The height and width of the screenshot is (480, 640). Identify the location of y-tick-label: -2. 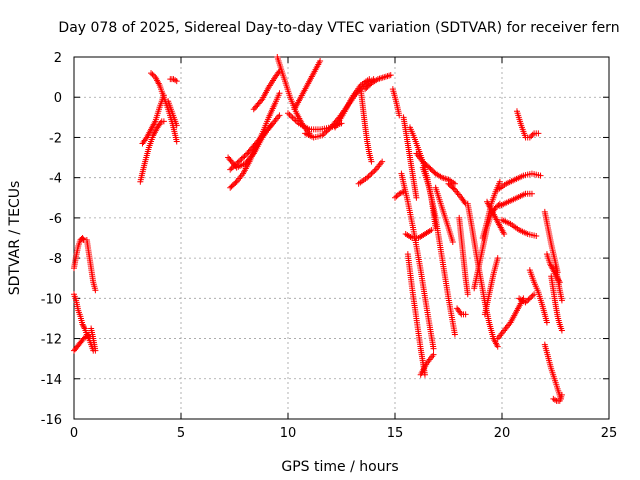
(55, 138).